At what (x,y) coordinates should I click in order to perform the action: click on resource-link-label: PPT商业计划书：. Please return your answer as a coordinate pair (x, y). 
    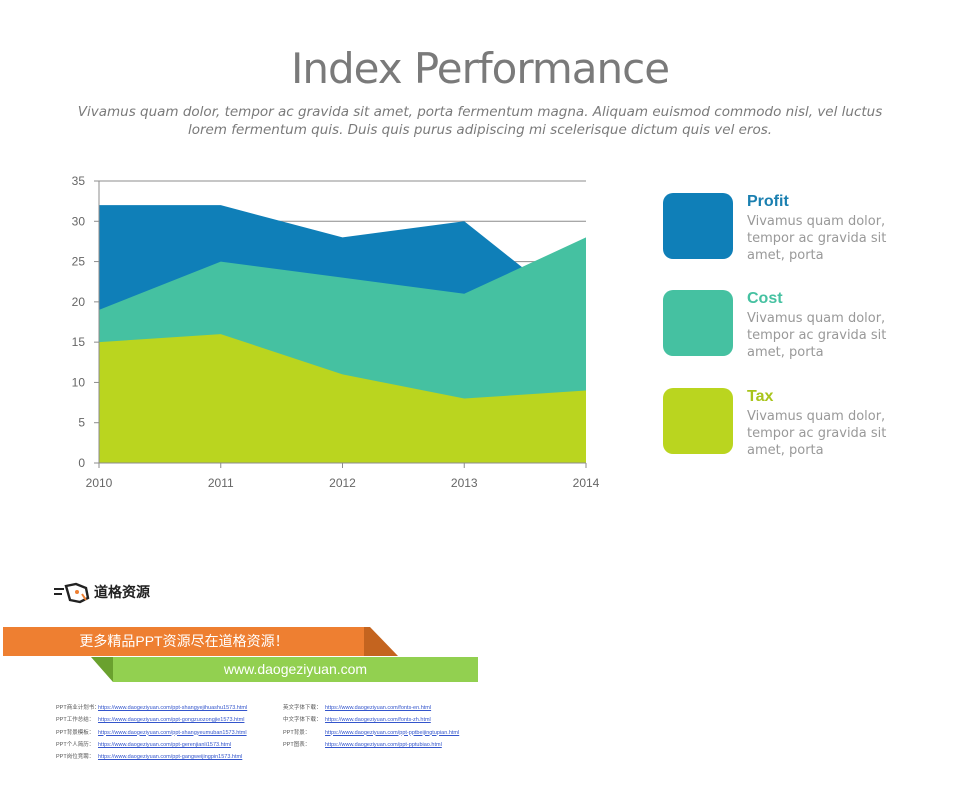
    Looking at the image, I should click on (78, 708).